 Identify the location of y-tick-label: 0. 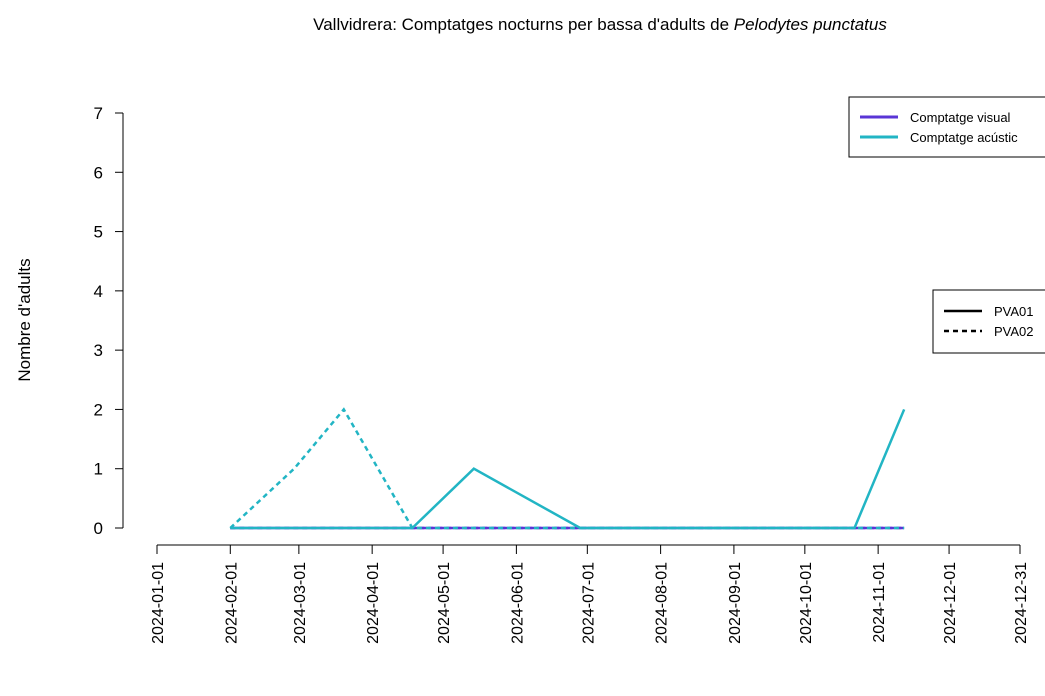
(98, 528).